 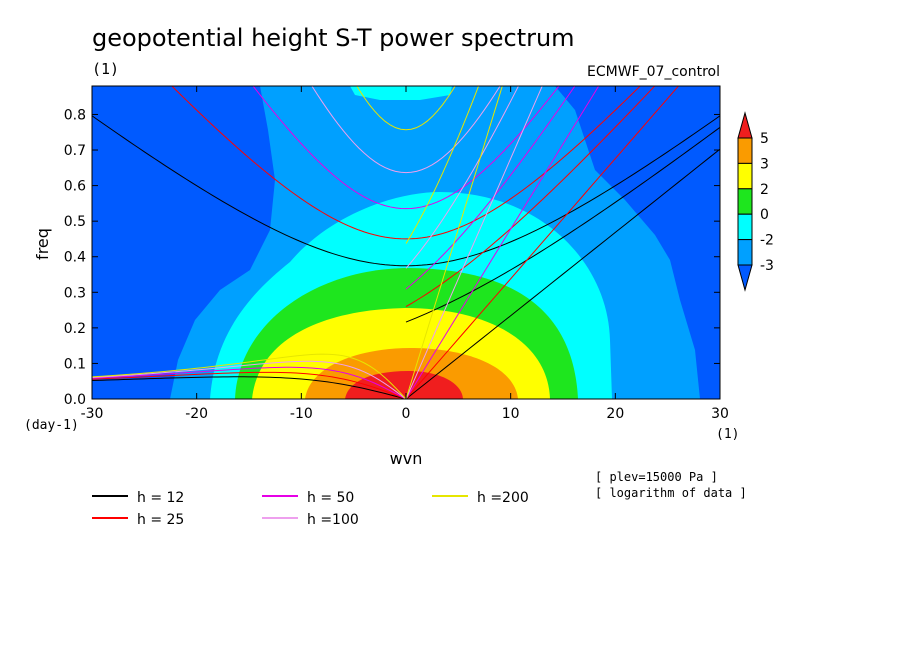 What do you see at coordinates (653, 72) in the screenshot?
I see `chart-subtitle-right: ECMWF_07_control` at bounding box center [653, 72].